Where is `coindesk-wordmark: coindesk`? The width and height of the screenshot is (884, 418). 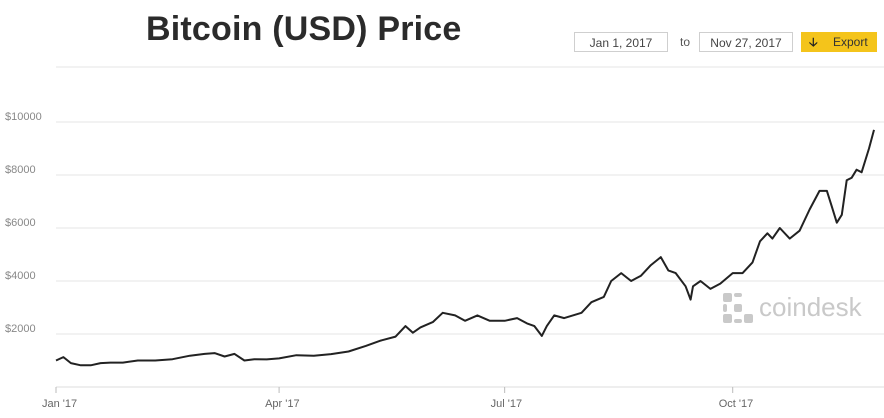 coindesk-wordmark: coindesk is located at coordinates (810, 307).